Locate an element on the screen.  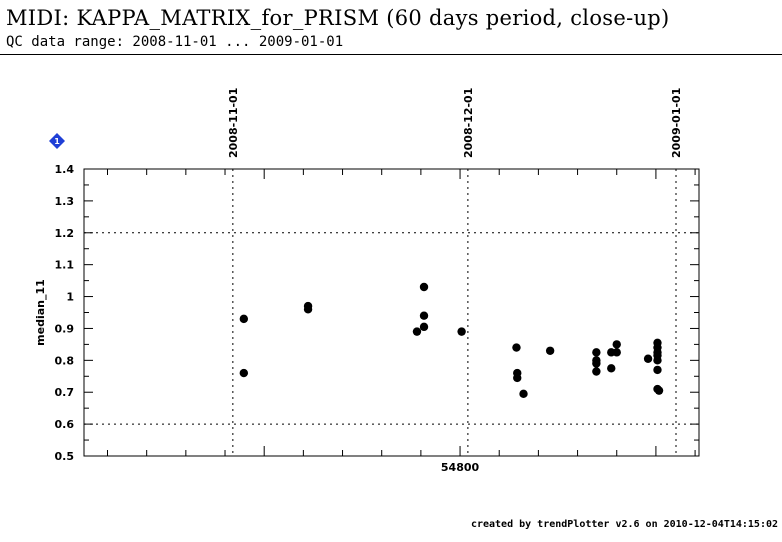
y-tick-label: 0.6 is located at coordinates (65, 424).